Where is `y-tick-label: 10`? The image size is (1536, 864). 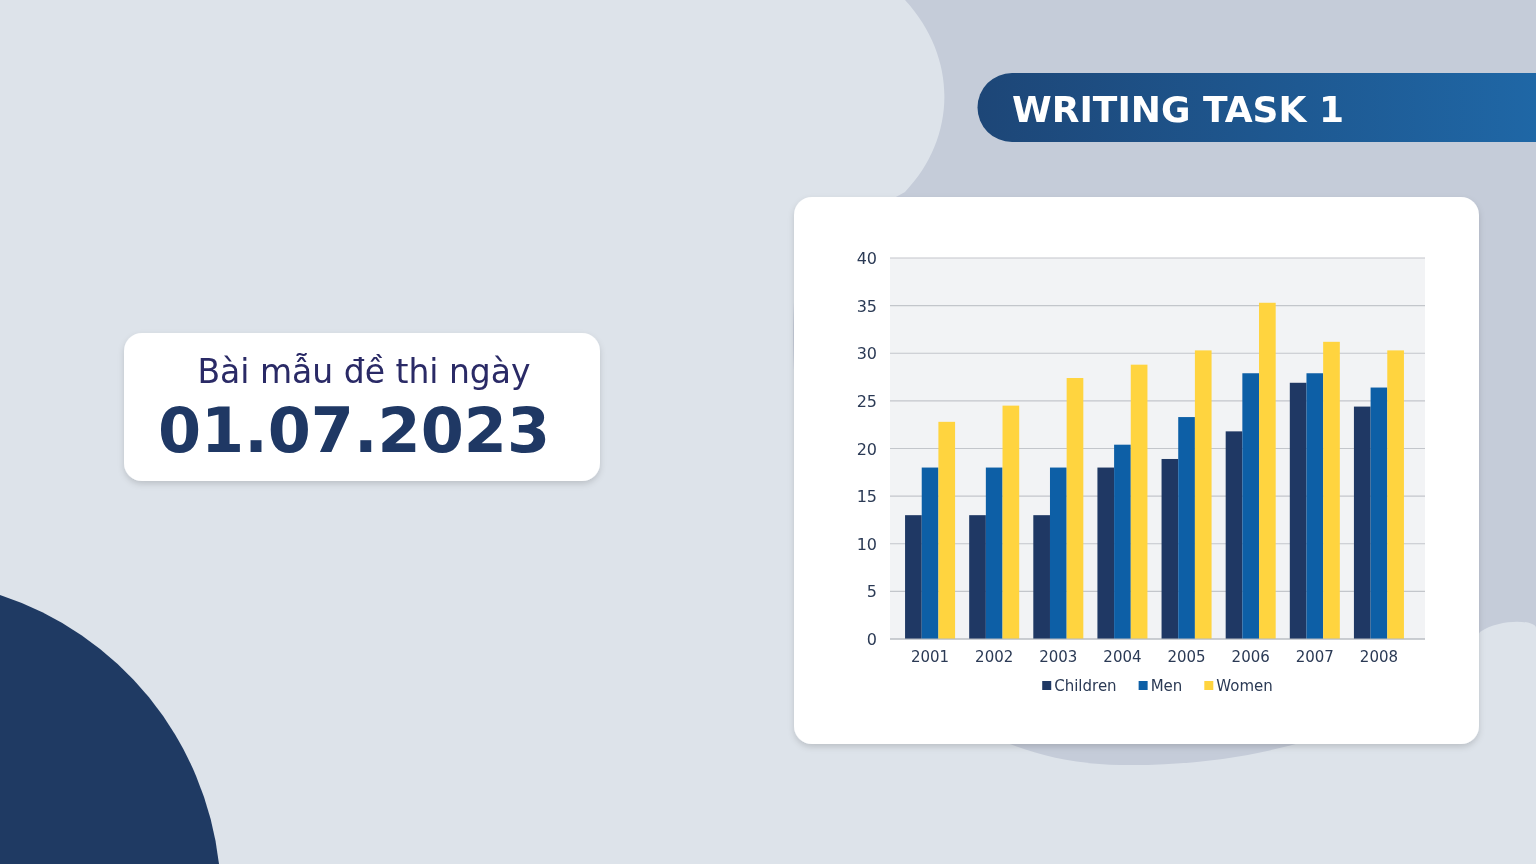
y-tick-label: 10 is located at coordinates (866, 544).